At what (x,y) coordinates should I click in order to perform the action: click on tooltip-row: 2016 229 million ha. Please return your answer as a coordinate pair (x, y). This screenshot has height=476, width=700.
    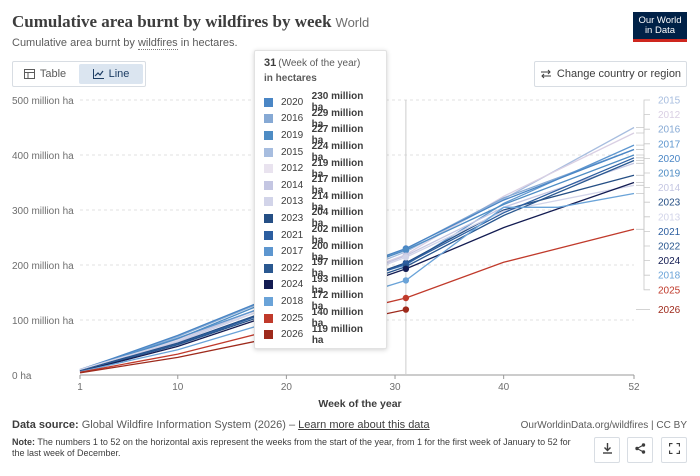
    Looking at the image, I should click on (320, 118).